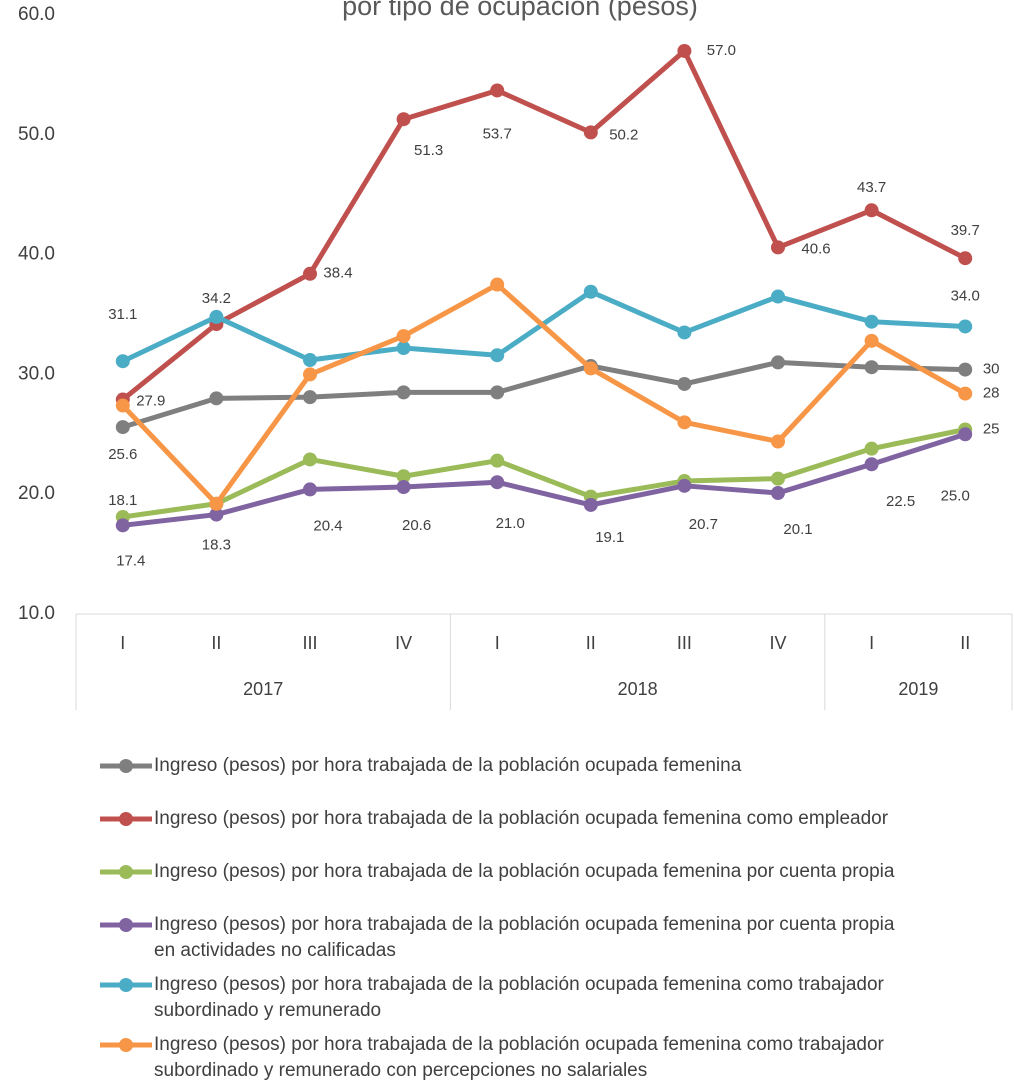 This screenshot has width=1014, height=1092. What do you see at coordinates (428, 150) in the screenshot?
I see `data-label: 51.3` at bounding box center [428, 150].